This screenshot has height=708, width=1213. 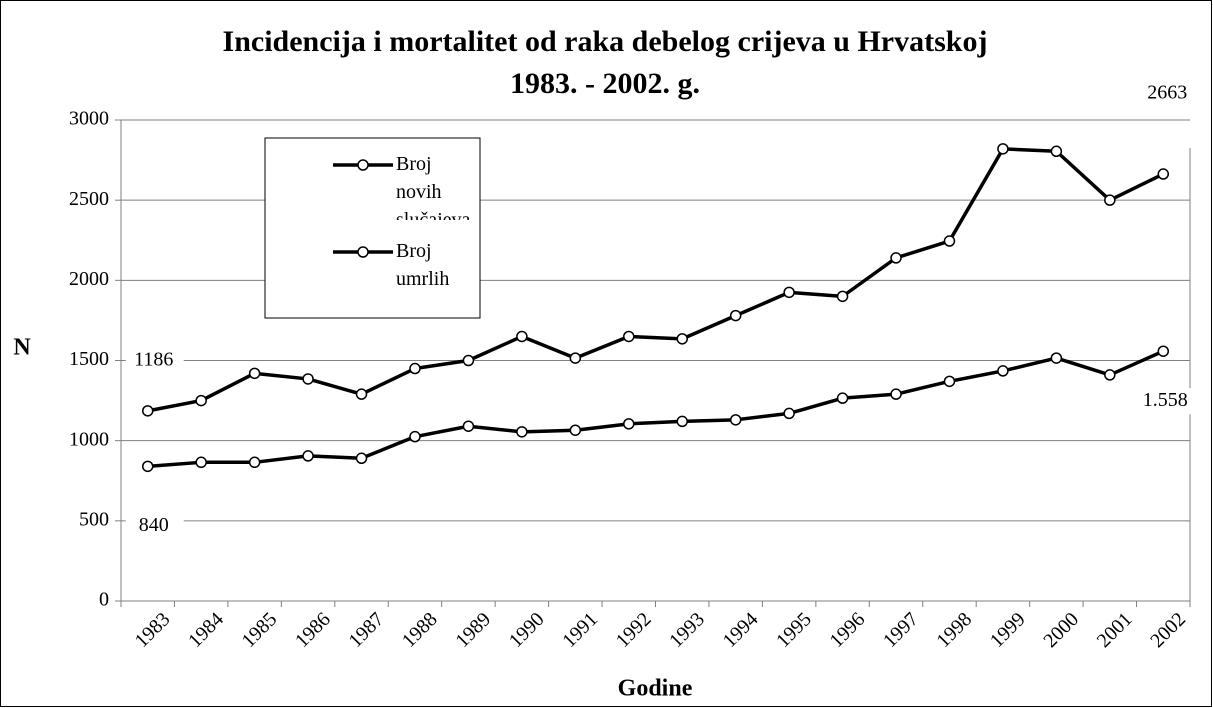 What do you see at coordinates (104, 600) in the screenshot?
I see `y-tick-label: 0` at bounding box center [104, 600].